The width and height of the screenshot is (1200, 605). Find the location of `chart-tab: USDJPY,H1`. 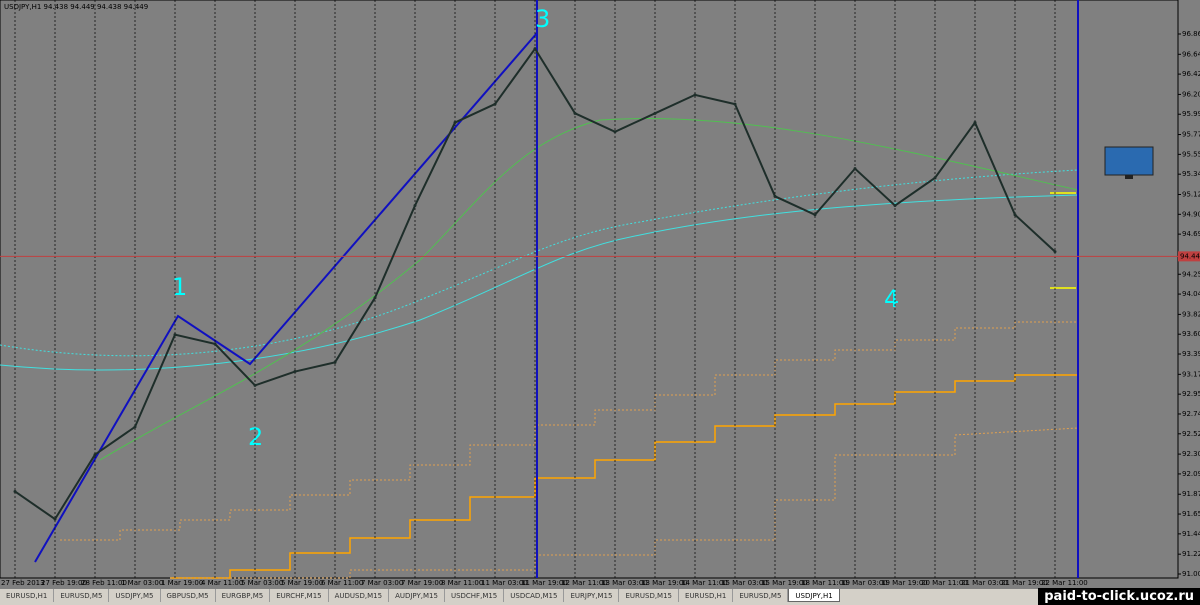

chart-tab: USDJPY,H1 is located at coordinates (814, 595).